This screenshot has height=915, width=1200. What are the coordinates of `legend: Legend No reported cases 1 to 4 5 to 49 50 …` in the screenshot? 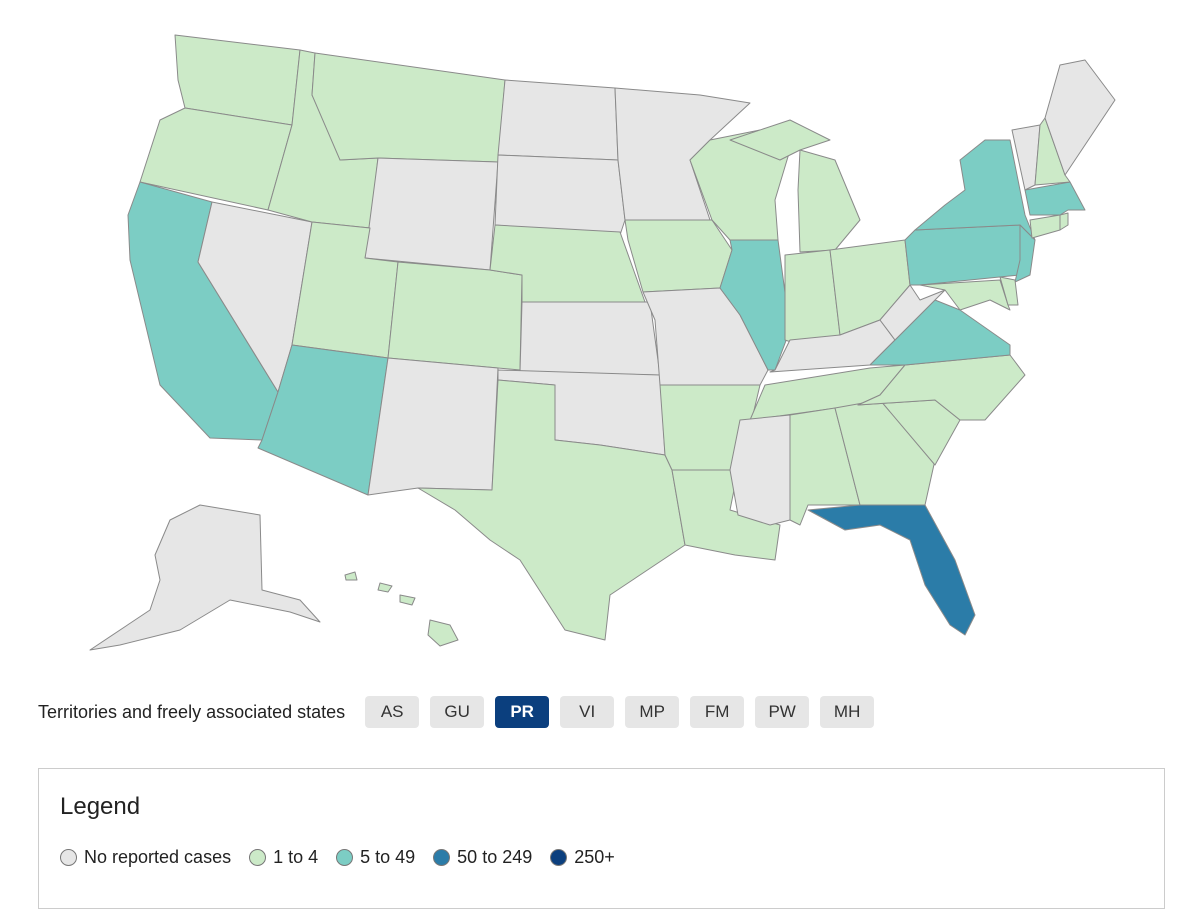 It's located at (601, 838).